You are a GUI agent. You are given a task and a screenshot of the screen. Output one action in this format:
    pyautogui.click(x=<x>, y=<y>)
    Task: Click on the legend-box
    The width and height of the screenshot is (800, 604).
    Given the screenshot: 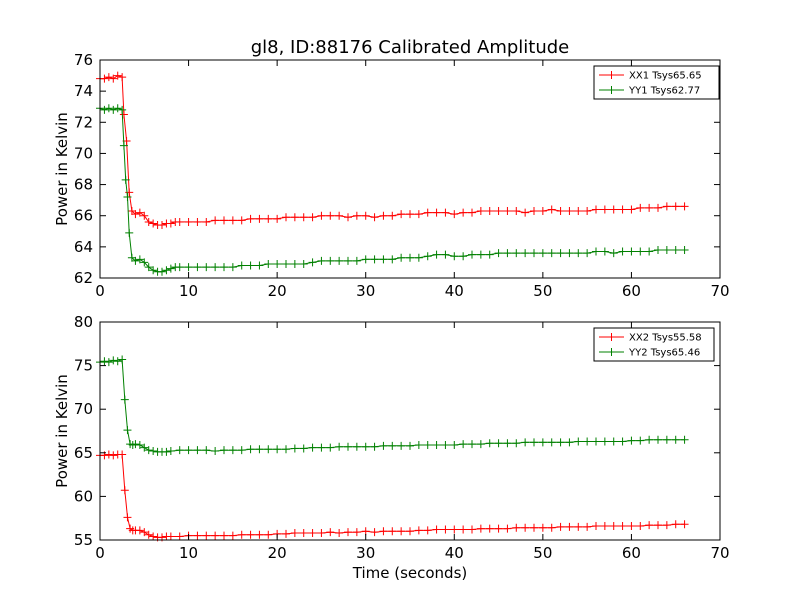 What is the action you would take?
    pyautogui.click(x=656, y=82)
    